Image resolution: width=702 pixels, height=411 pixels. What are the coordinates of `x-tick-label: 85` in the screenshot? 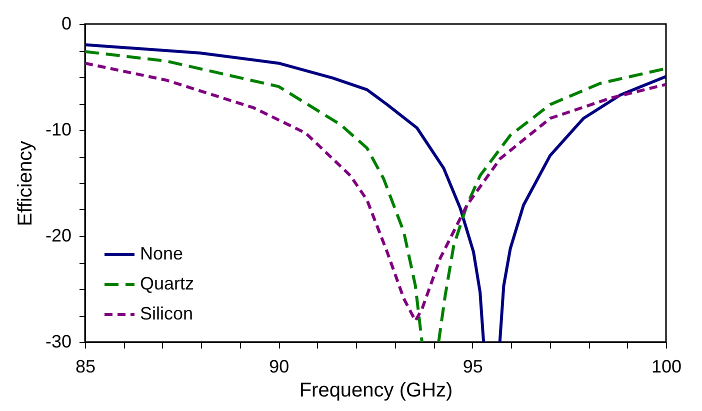 It's located at (85, 366).